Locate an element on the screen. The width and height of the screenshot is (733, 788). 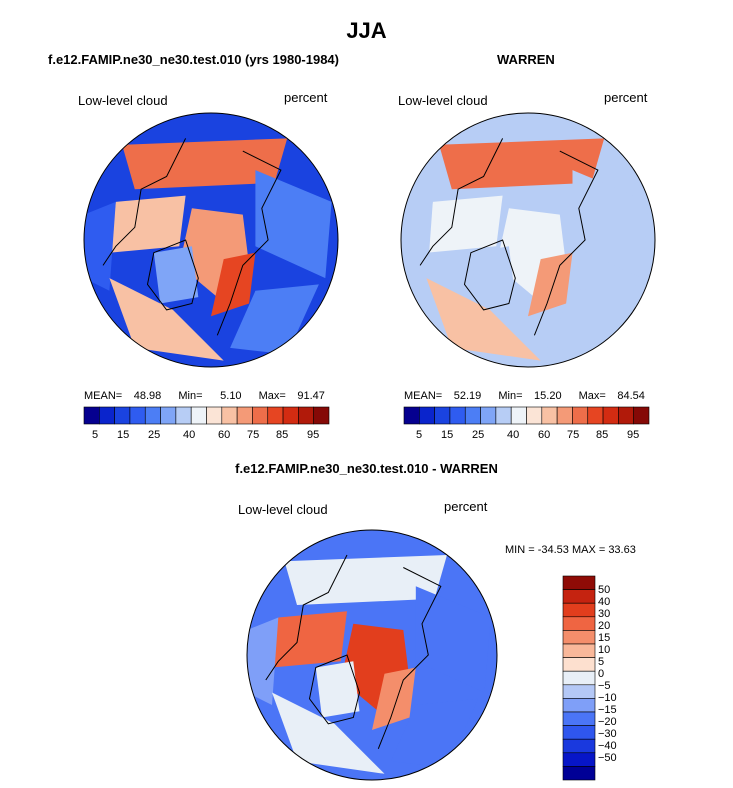
mean-value: 52.19 is located at coordinates (467, 396).